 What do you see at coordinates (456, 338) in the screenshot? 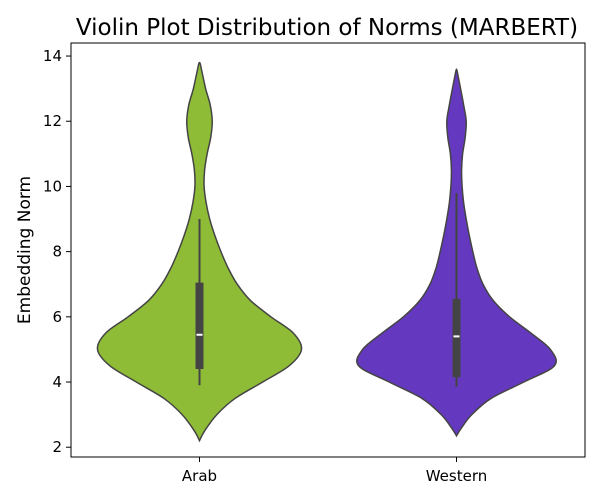
I see `iqr-box-western` at bounding box center [456, 338].